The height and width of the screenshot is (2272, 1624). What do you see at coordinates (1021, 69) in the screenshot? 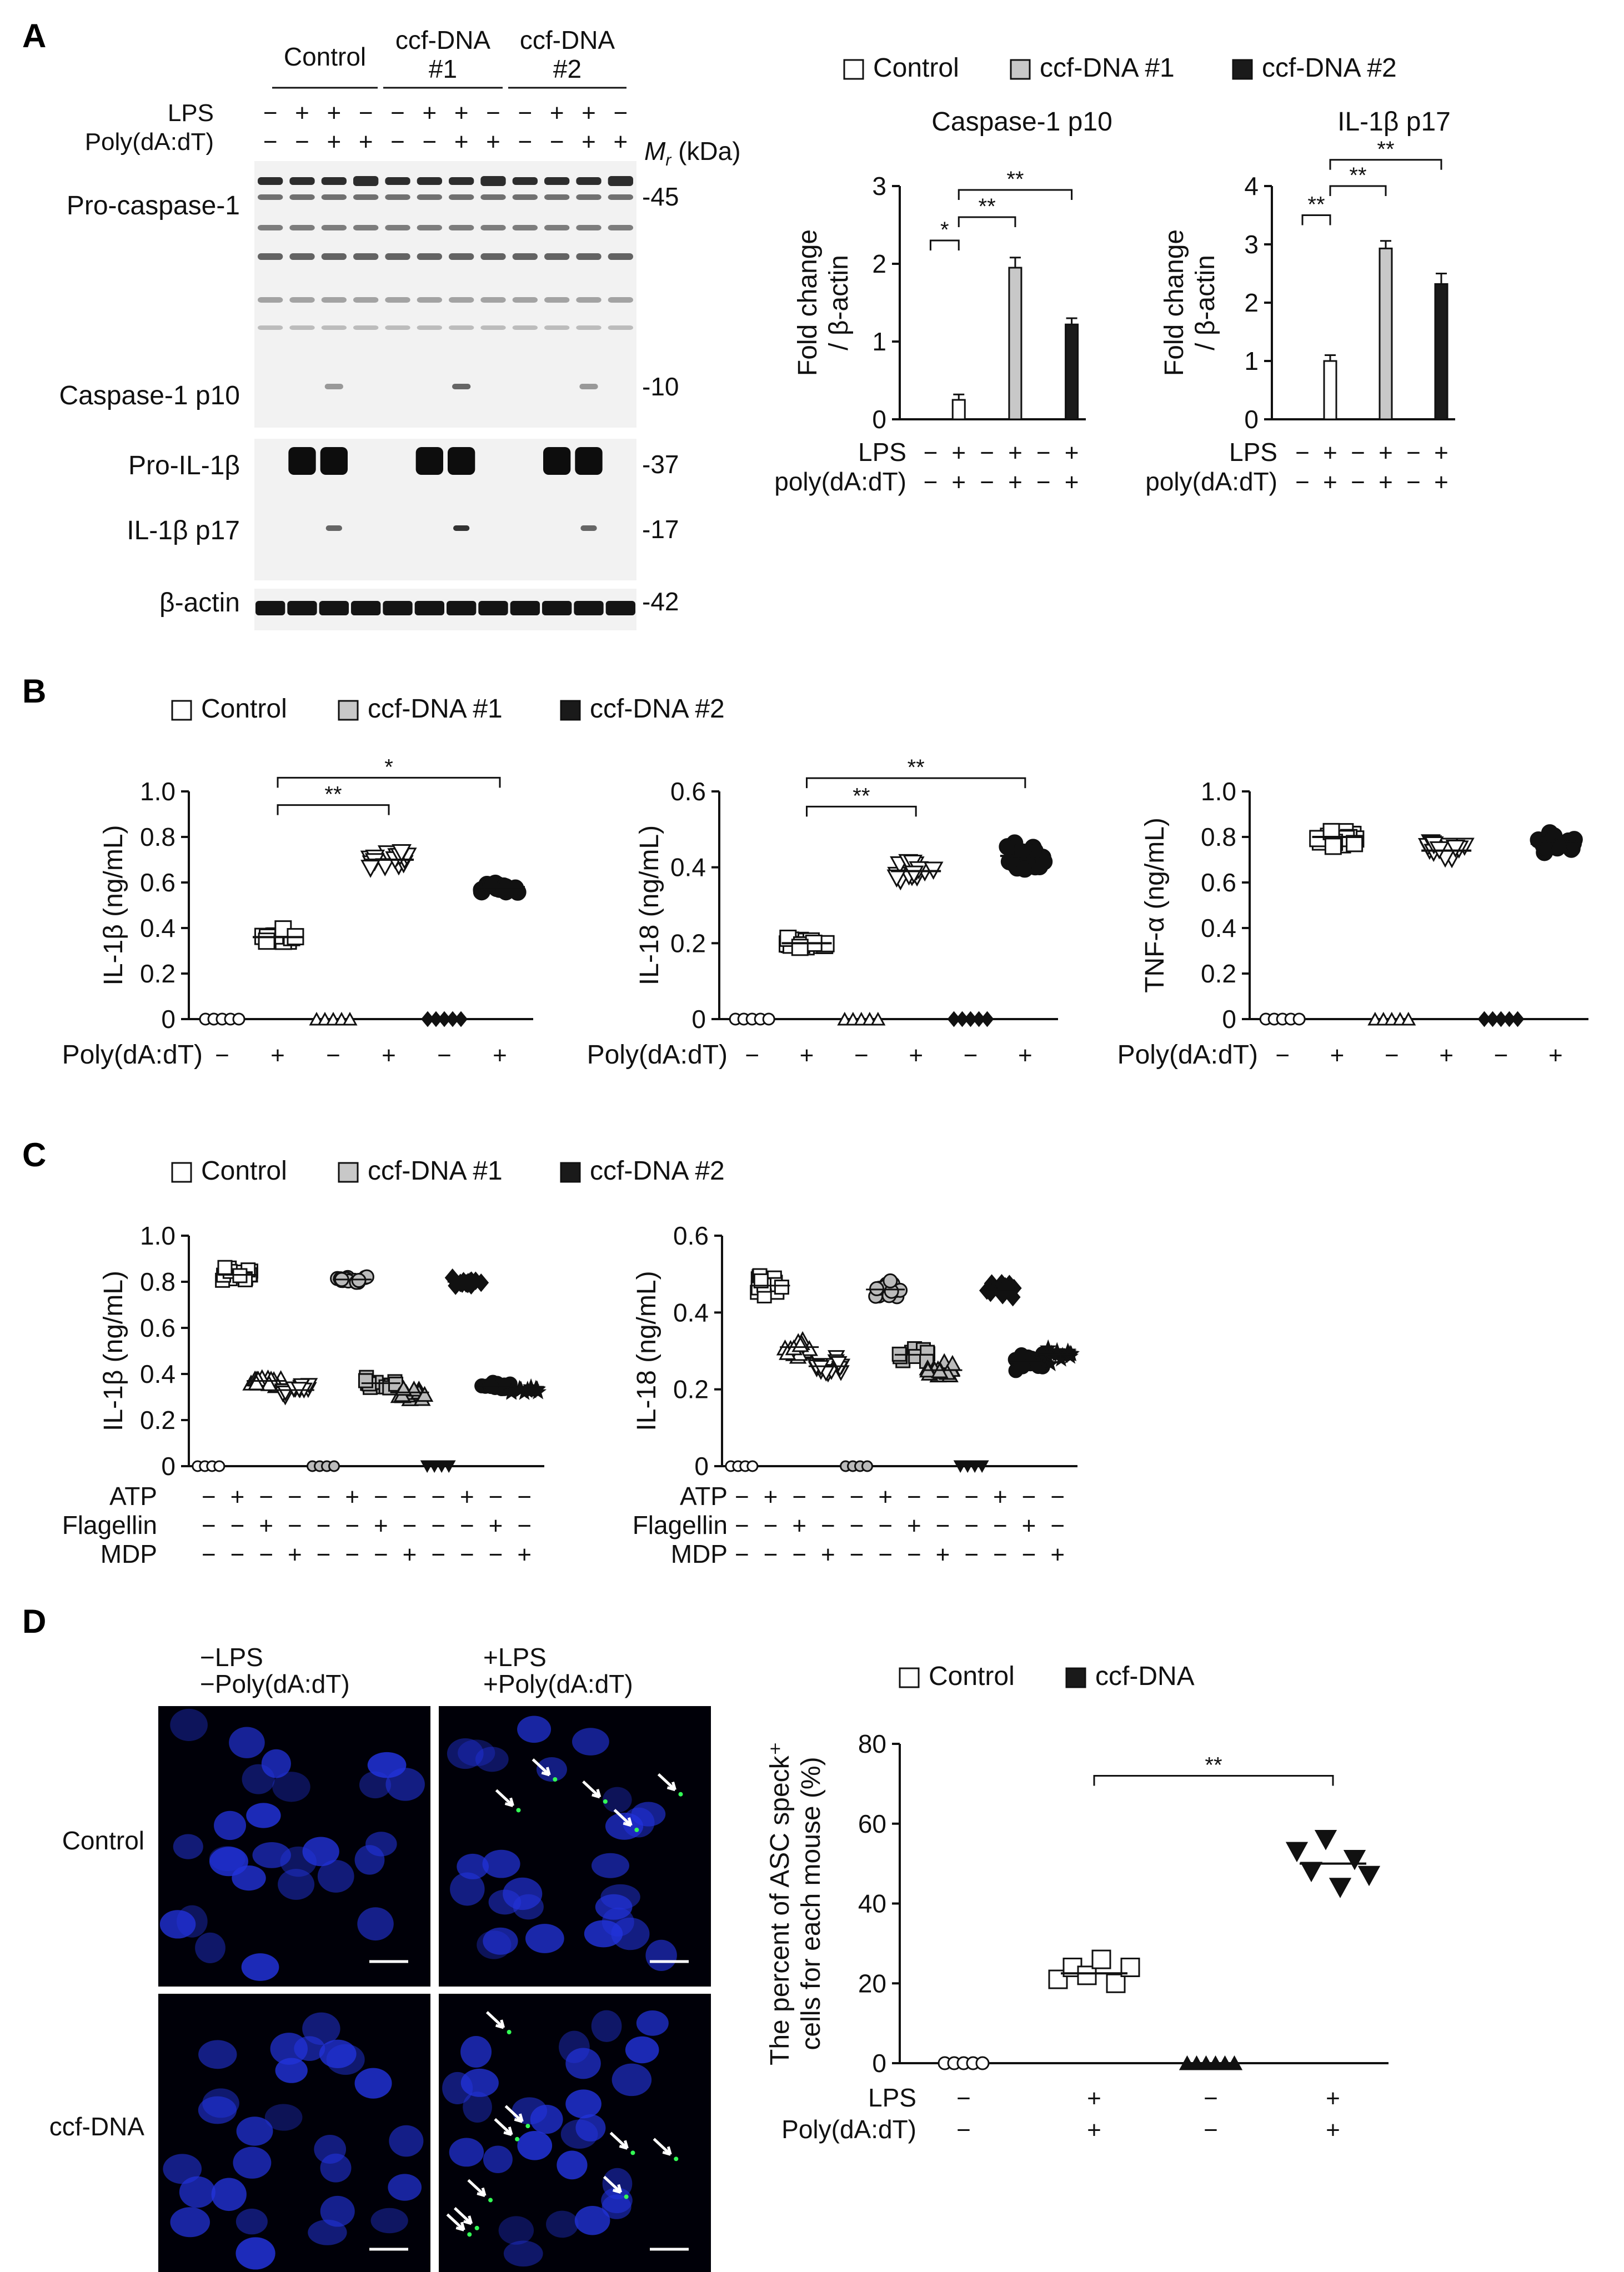
I see `legend-swatch-ccf1` at bounding box center [1021, 69].